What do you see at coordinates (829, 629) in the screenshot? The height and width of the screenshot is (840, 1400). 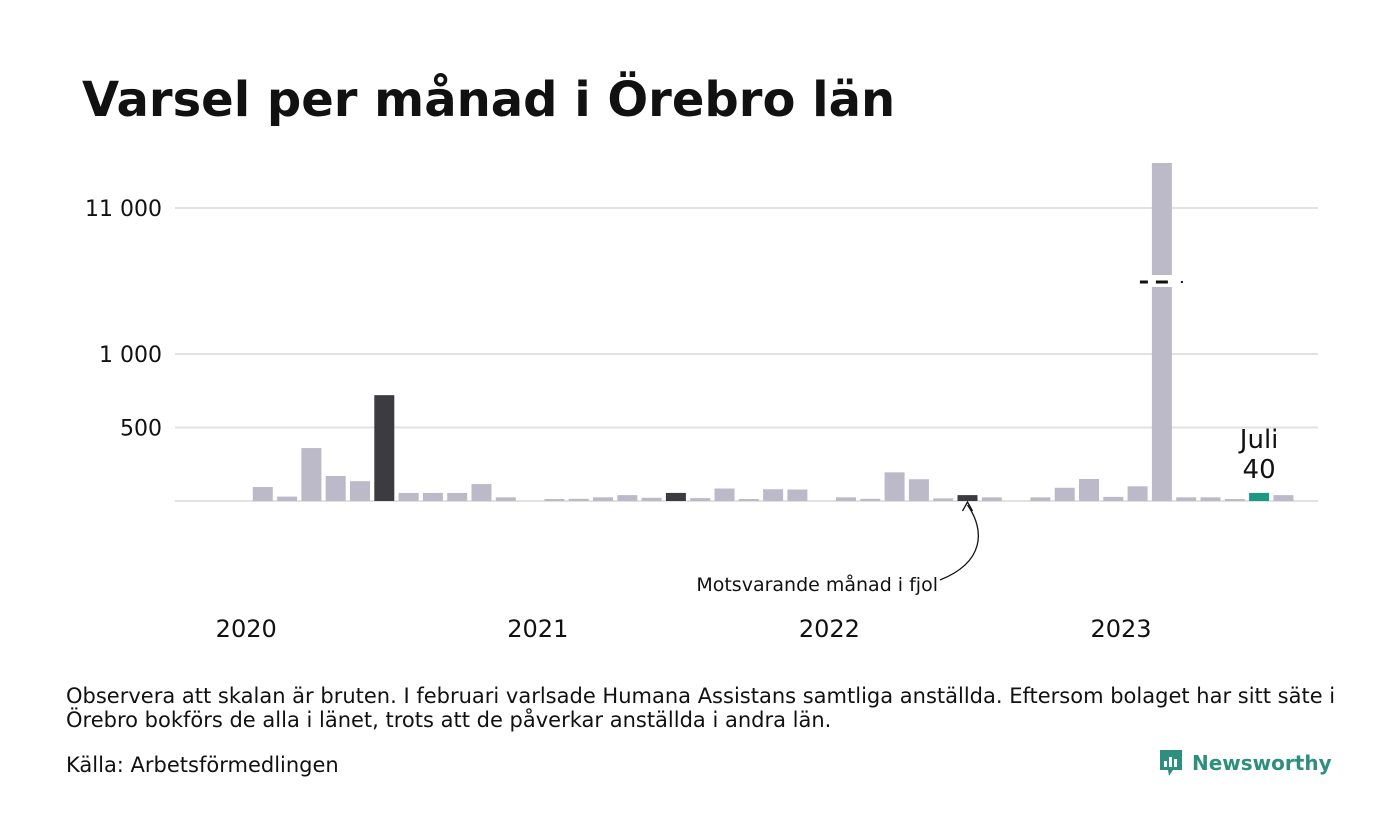 I see `x-year-label: 2022` at bounding box center [829, 629].